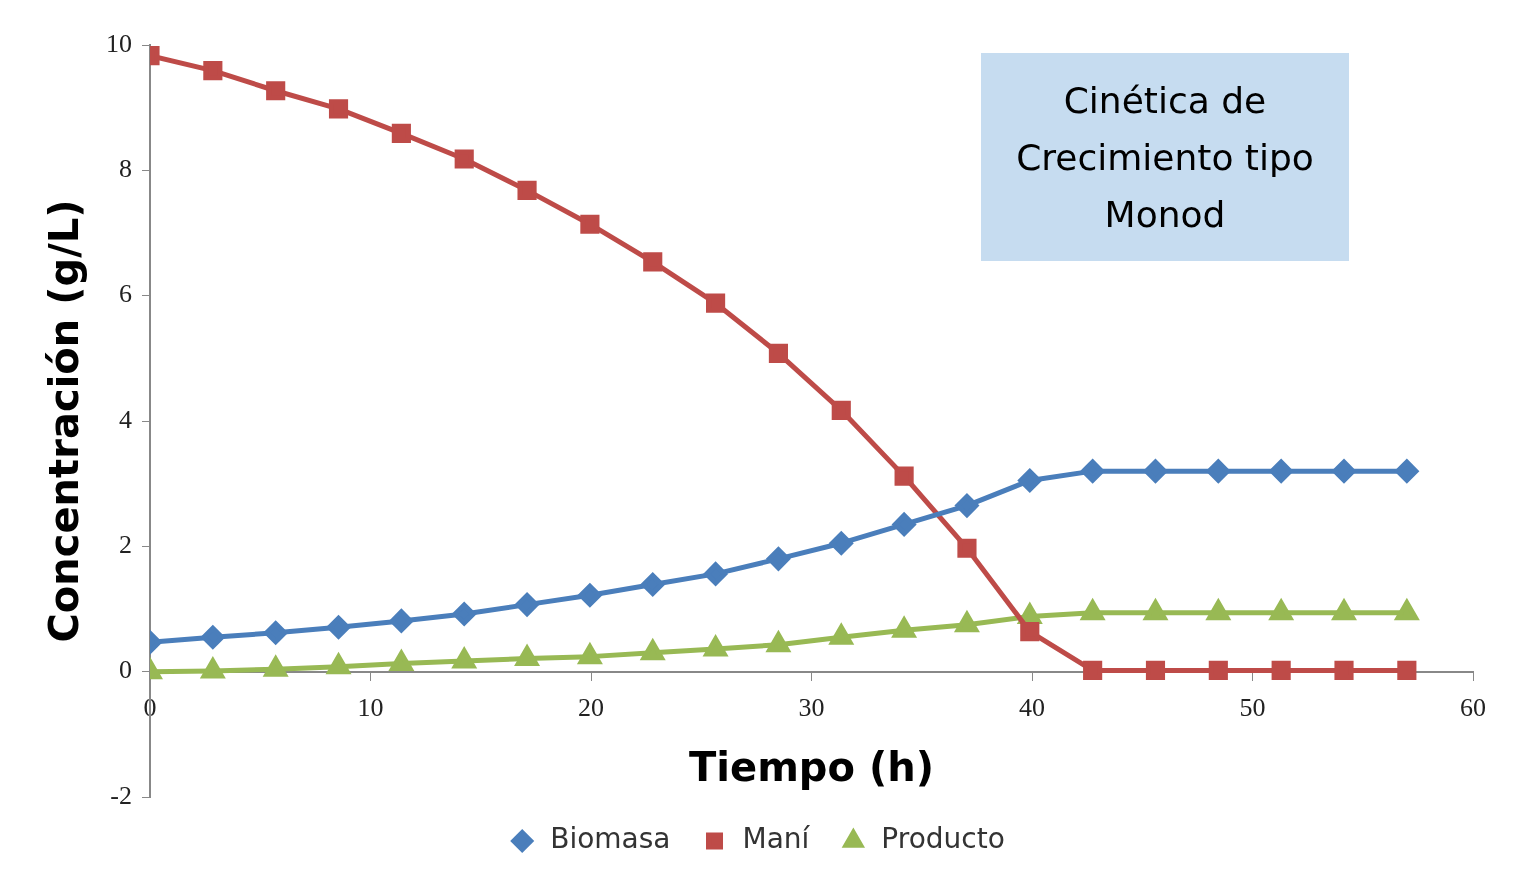 The image size is (1513, 870). I want to click on y-tick-label: 2, so click(125, 545).